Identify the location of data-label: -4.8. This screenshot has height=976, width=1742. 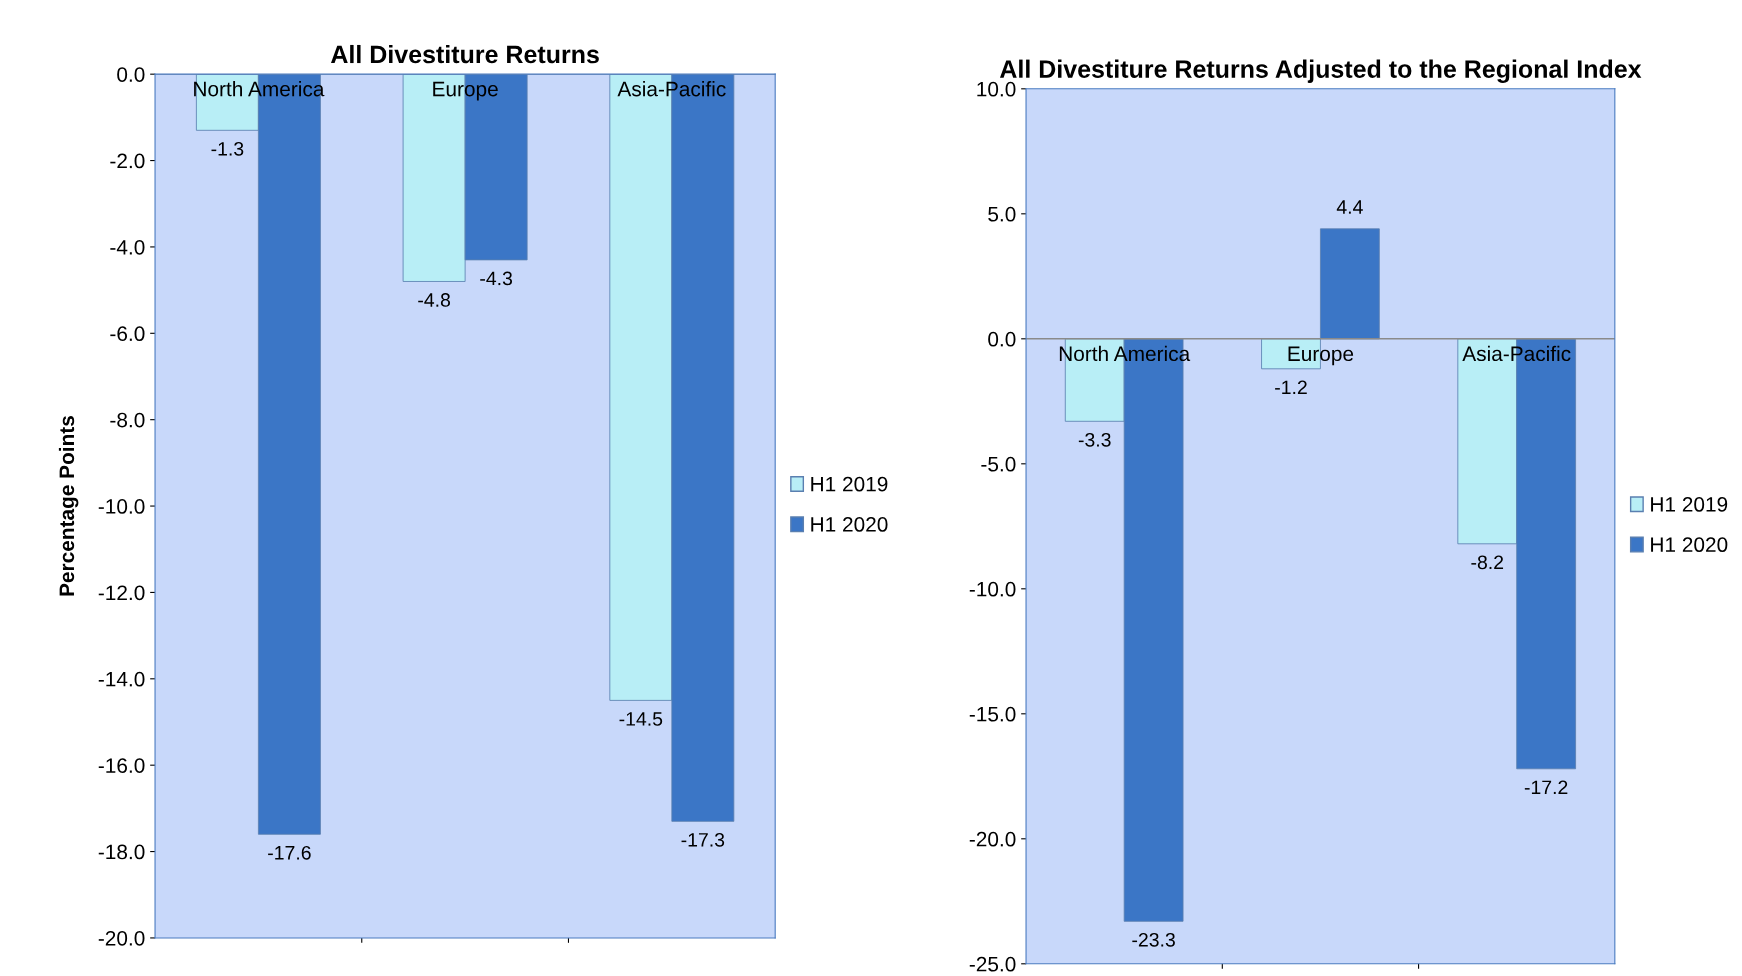
(434, 300).